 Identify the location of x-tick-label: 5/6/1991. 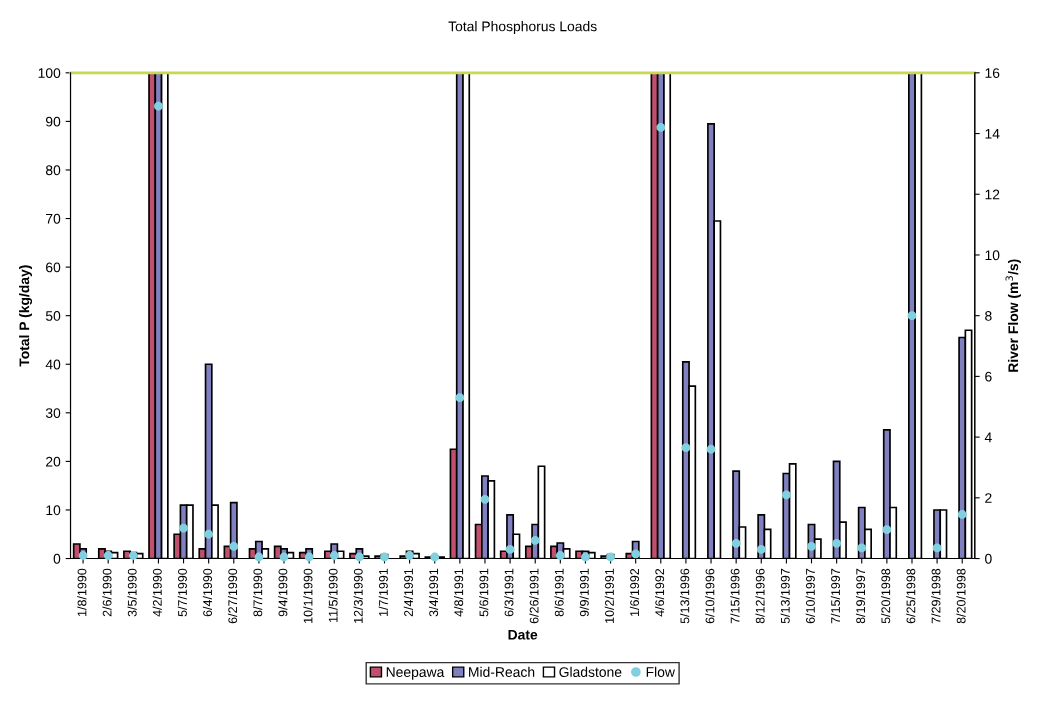
(484, 592).